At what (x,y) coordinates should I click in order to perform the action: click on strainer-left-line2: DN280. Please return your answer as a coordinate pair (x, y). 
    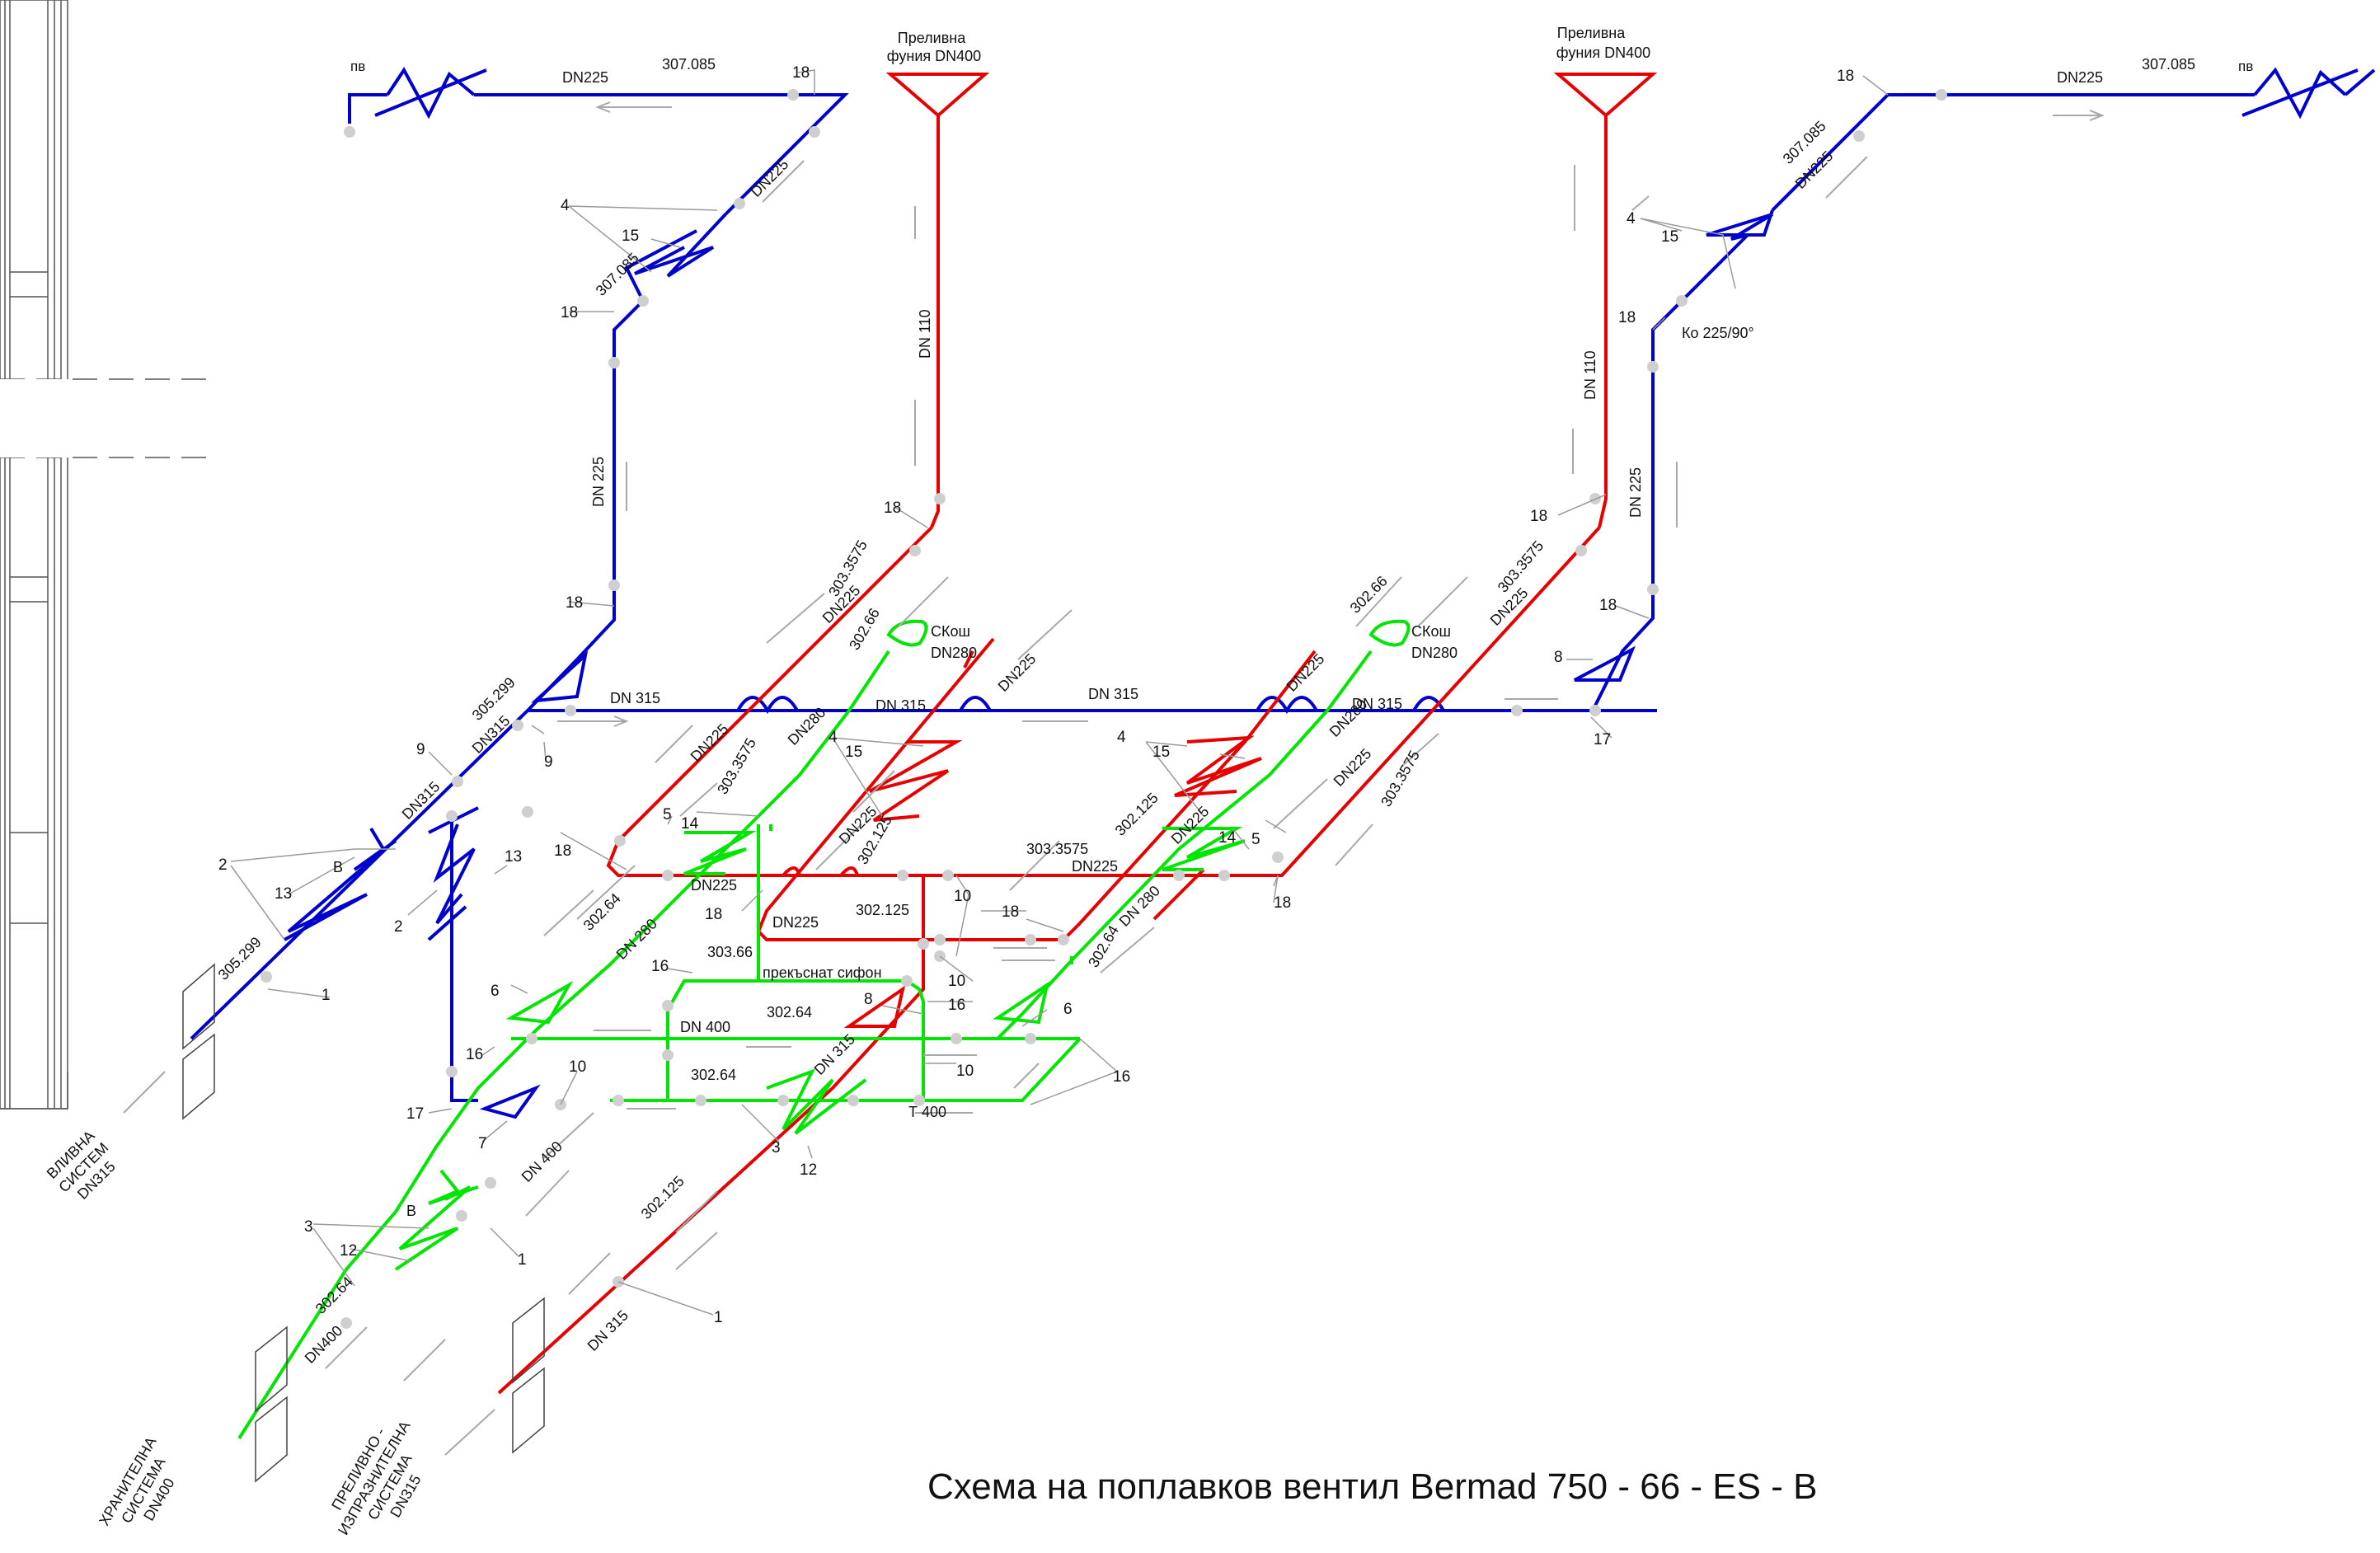
    Looking at the image, I should click on (954, 653).